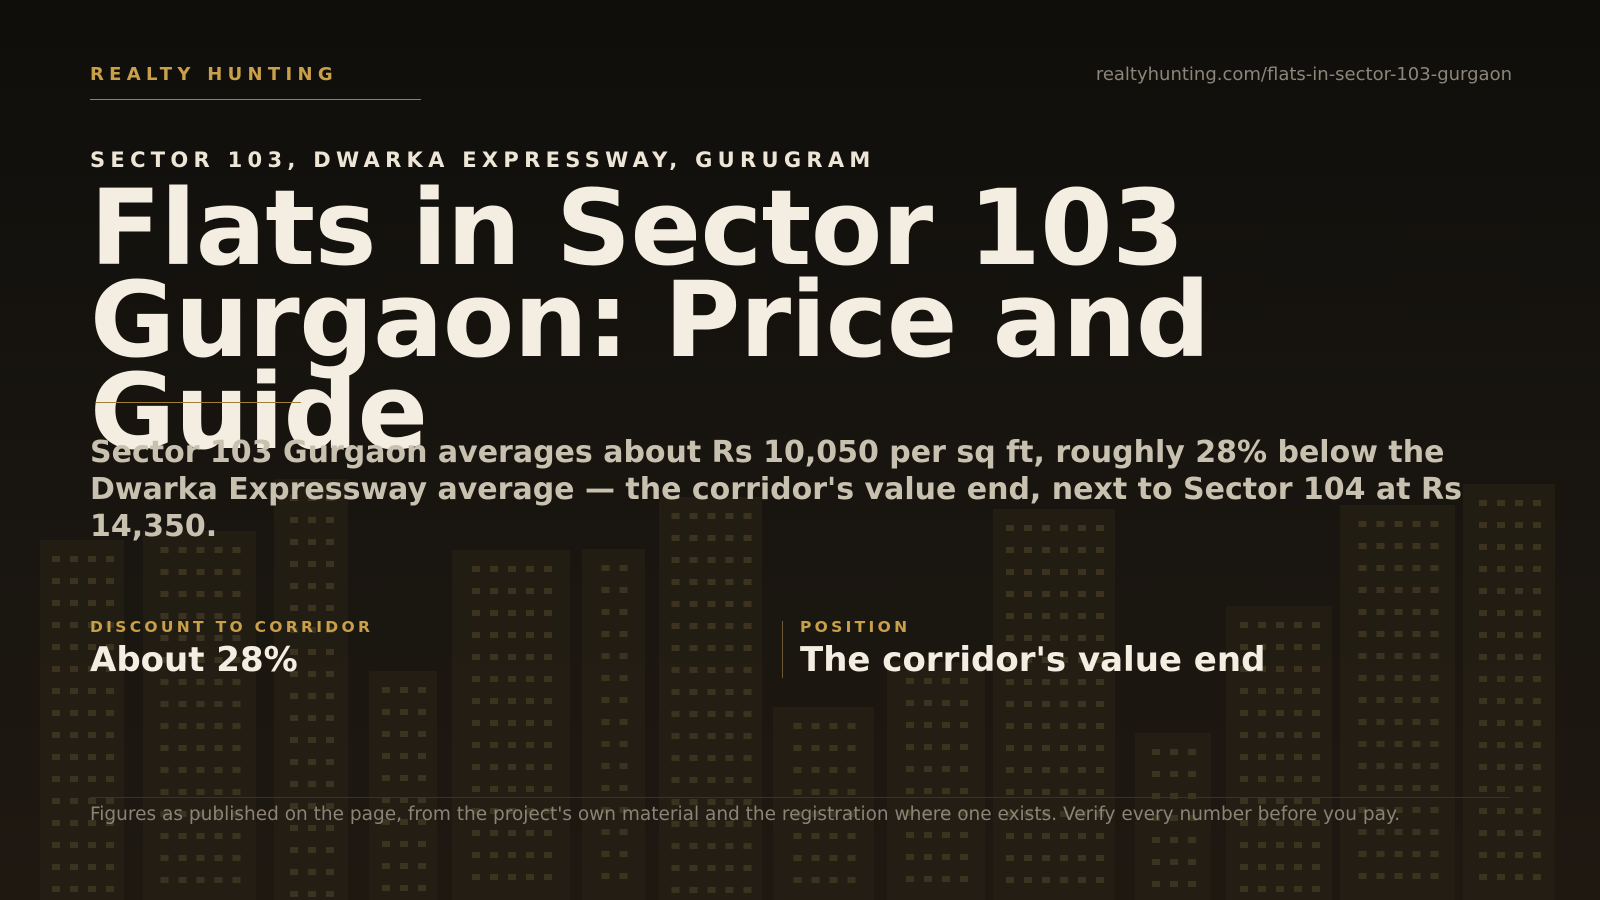 This screenshot has height=900, width=1600. I want to click on stat-value: About 28%, so click(194, 660).